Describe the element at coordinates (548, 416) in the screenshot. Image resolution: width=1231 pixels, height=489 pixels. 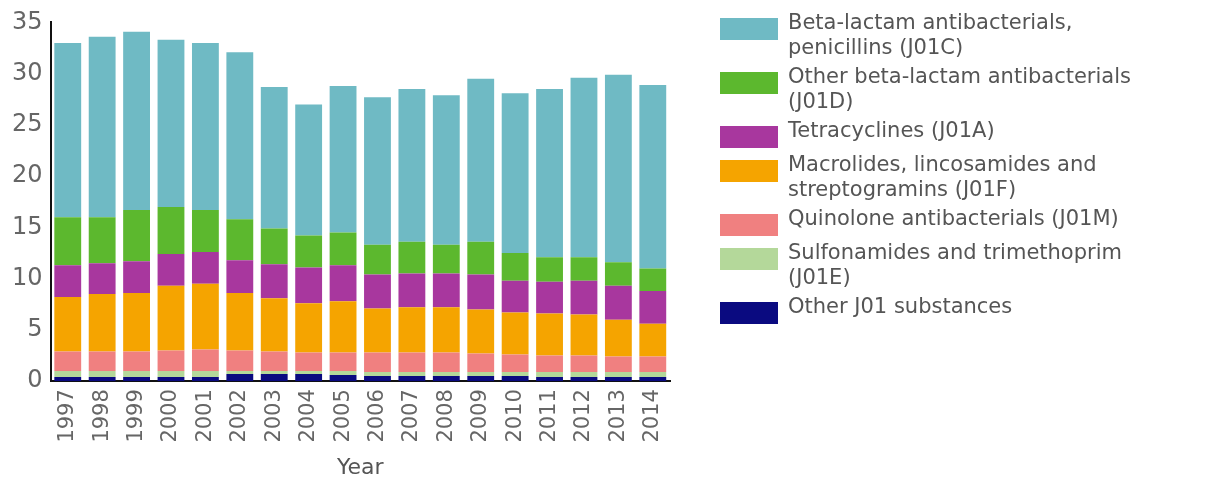
I see `x-tick-label: 2011` at that location.